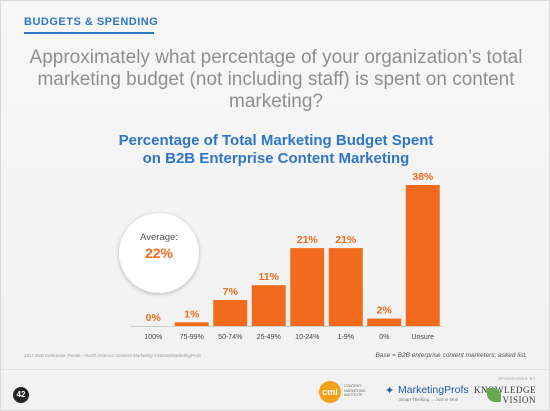 The width and height of the screenshot is (550, 411). I want to click on section-rule, so click(89, 33).